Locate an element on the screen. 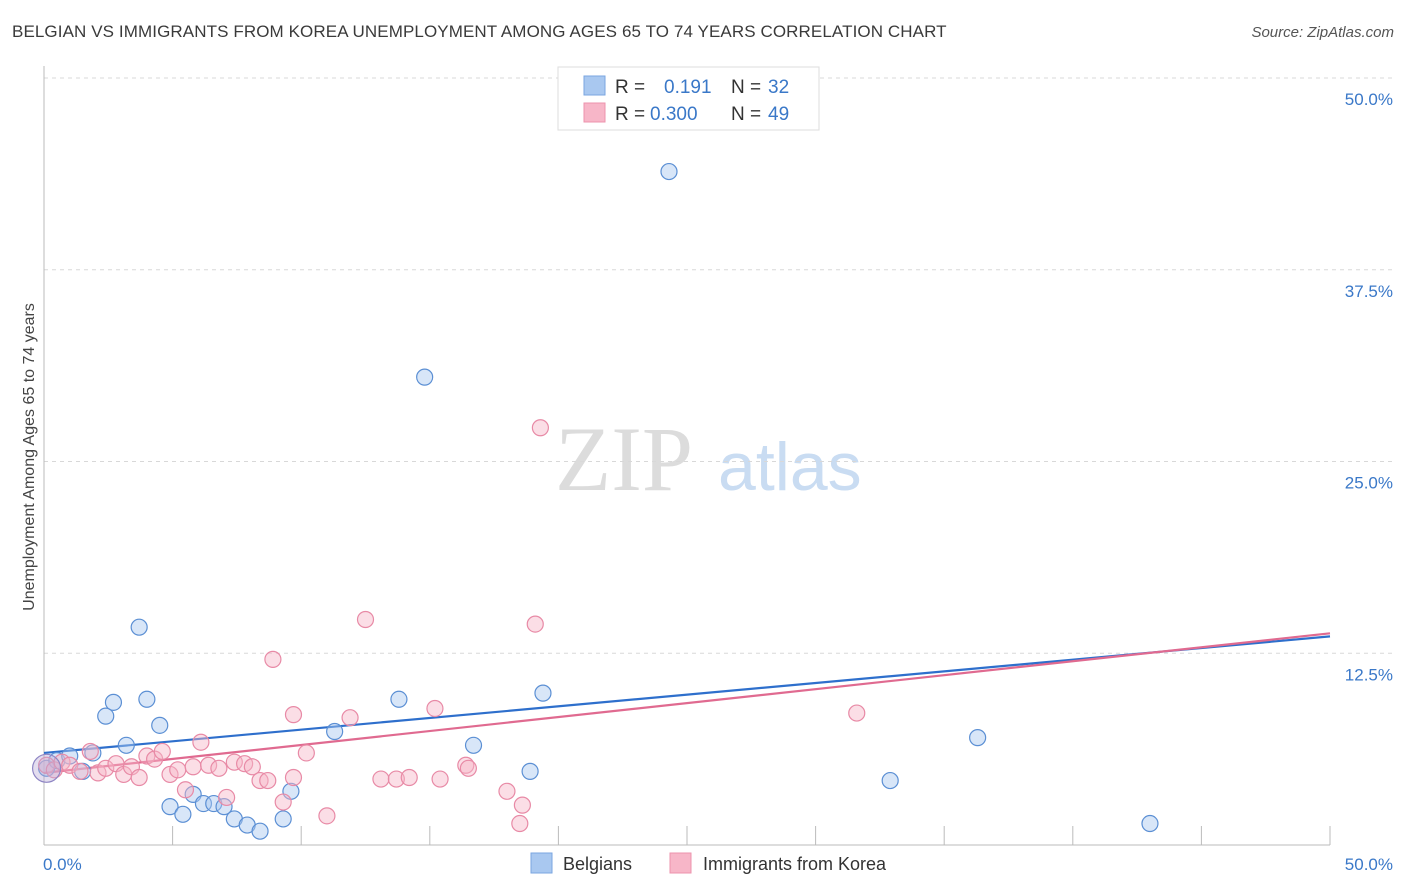 The height and width of the screenshot is (892, 1406). legend-r-label-2: R = is located at coordinates (630, 114).